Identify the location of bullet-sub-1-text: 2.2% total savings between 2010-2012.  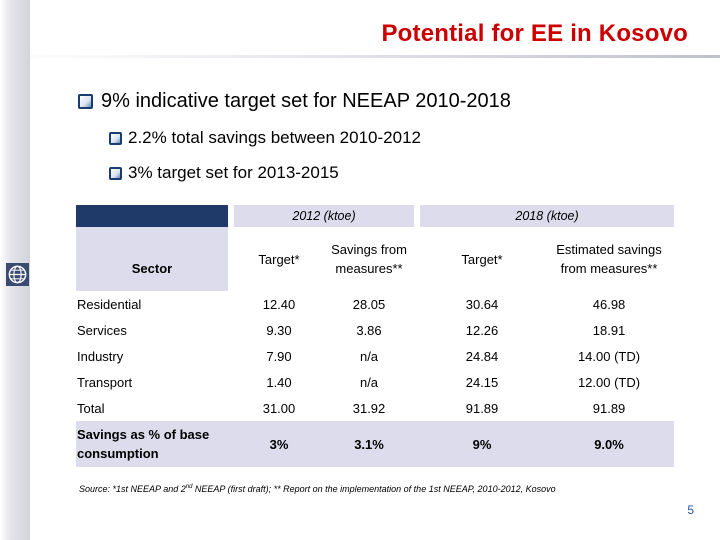
(274, 137).